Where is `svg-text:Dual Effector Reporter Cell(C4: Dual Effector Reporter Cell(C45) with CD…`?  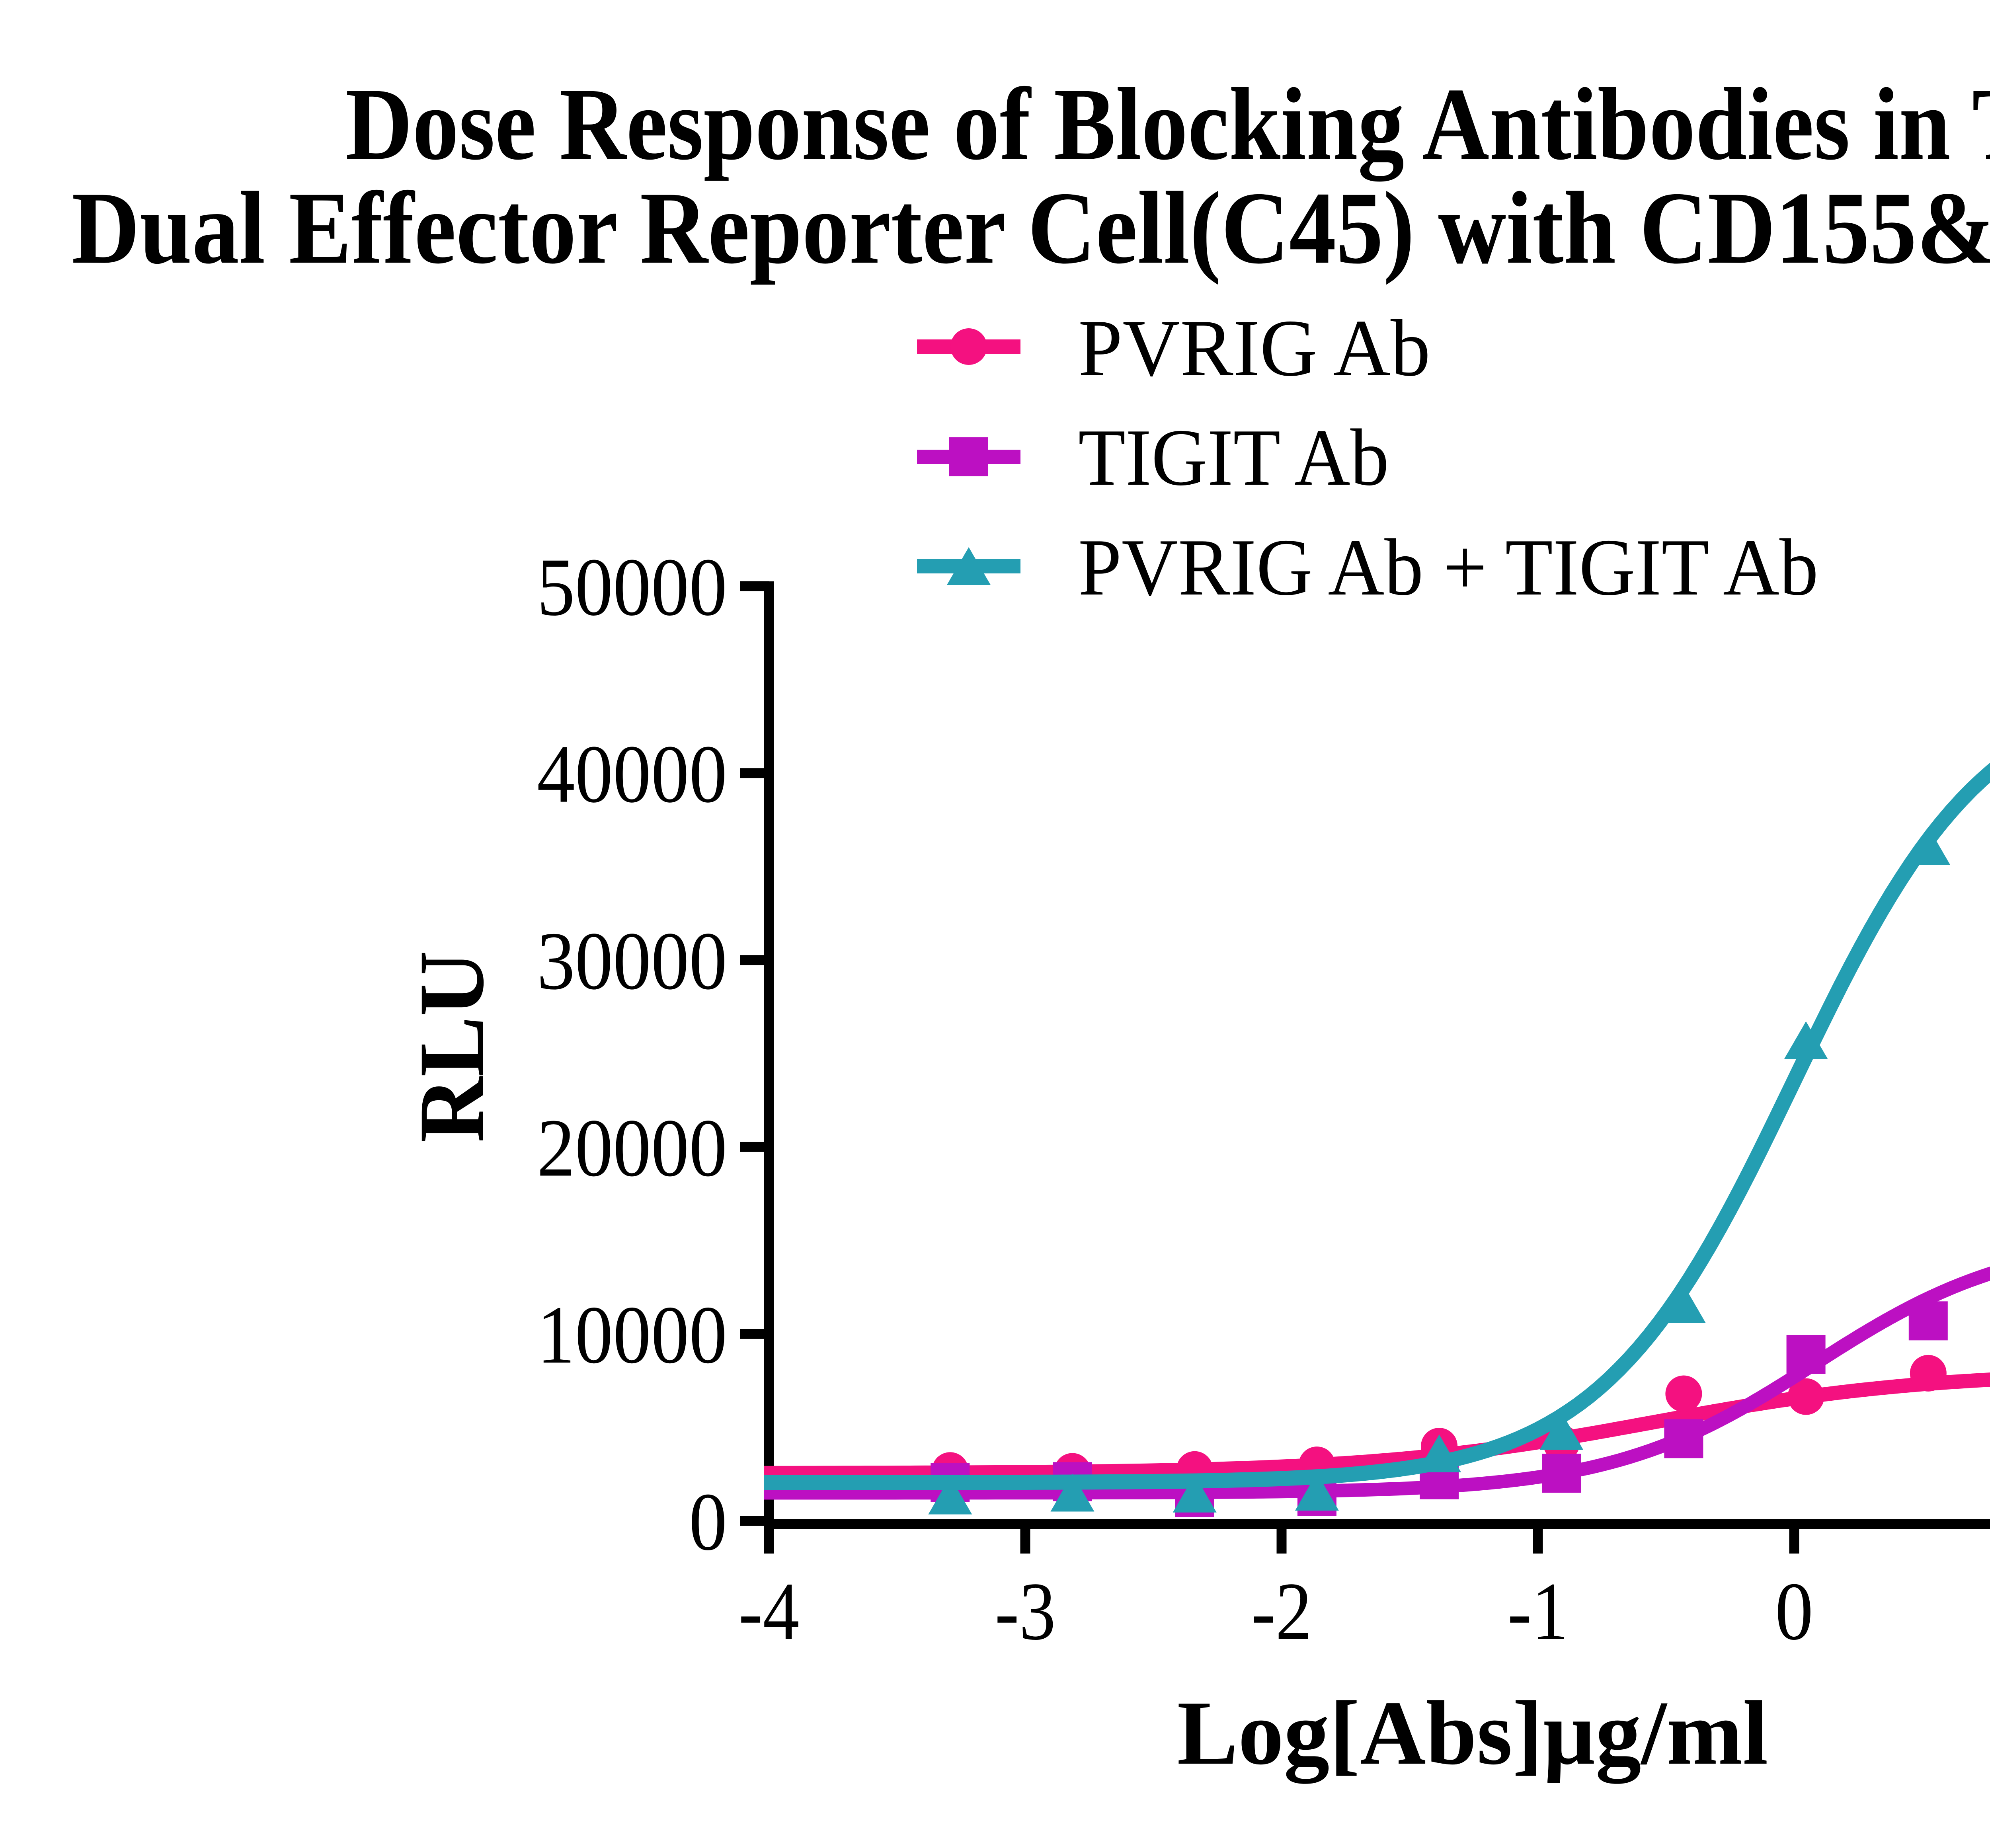
svg-text:Dual Effector Reporter Cell(C4: Dual Effector Reporter Cell(C45) with CD… is located at coordinates (1031, 228).